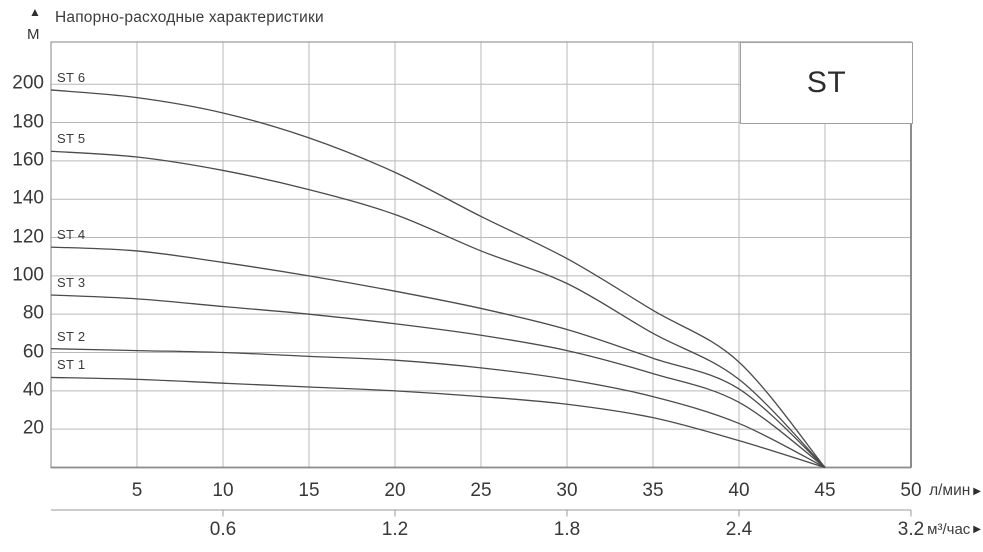 The image size is (983, 552). I want to click on series-family-badge: ST, so click(826, 83).